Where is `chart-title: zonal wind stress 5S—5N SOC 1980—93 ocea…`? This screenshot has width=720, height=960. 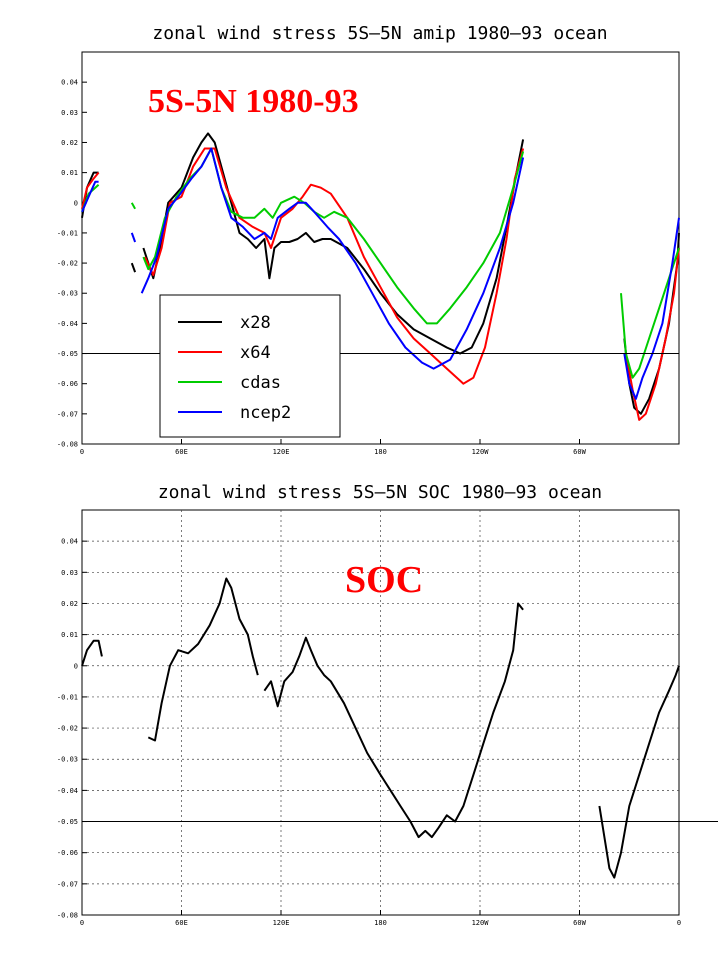
chart-title: zonal wind stress 5S—5N SOC 1980—93 ocea… is located at coordinates (380, 492).